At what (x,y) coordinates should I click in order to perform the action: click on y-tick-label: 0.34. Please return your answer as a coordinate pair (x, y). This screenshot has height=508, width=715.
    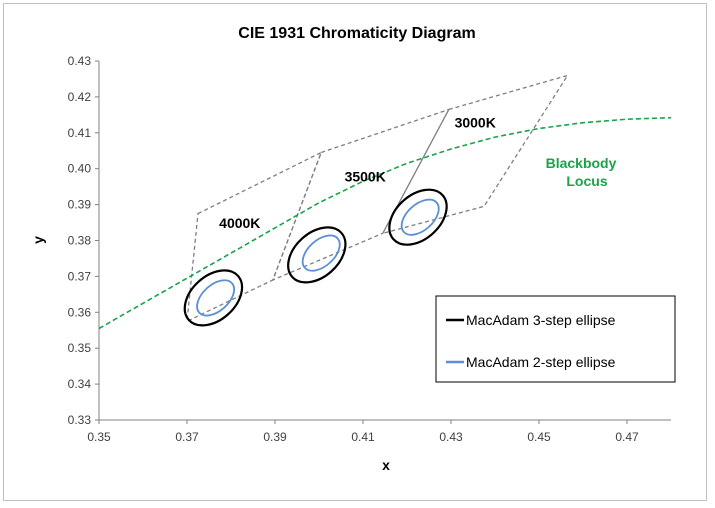
    Looking at the image, I should click on (80, 384).